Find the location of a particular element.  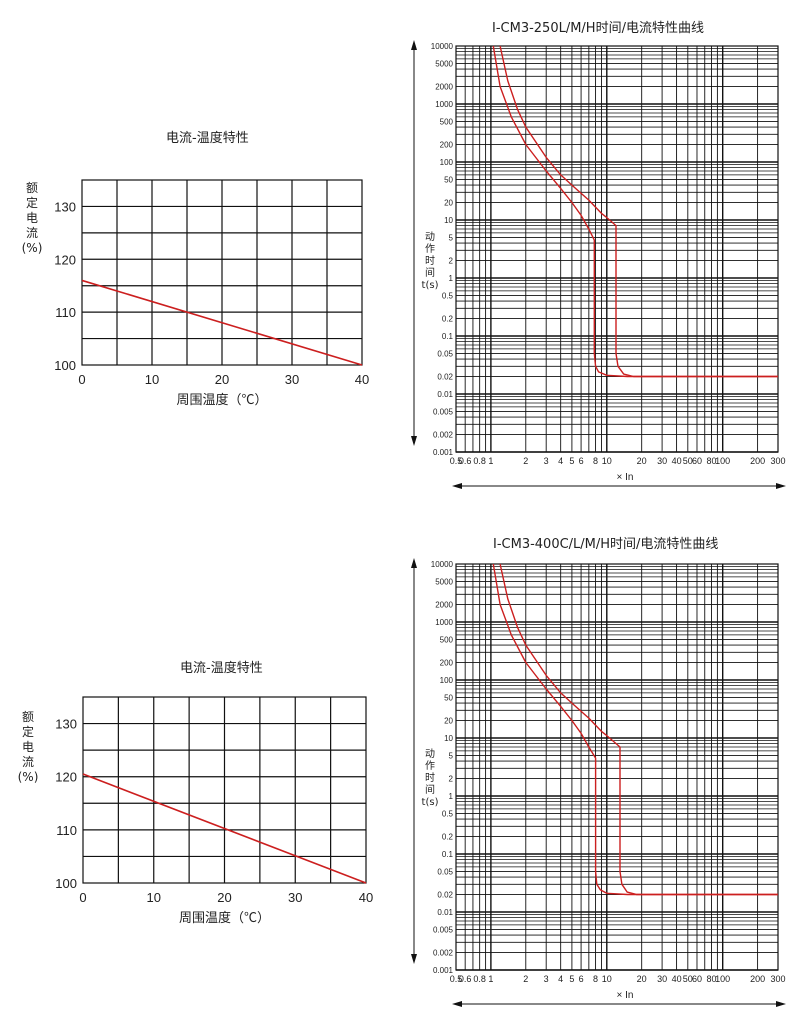

y-tick-label: 500 is located at coordinates (447, 121).